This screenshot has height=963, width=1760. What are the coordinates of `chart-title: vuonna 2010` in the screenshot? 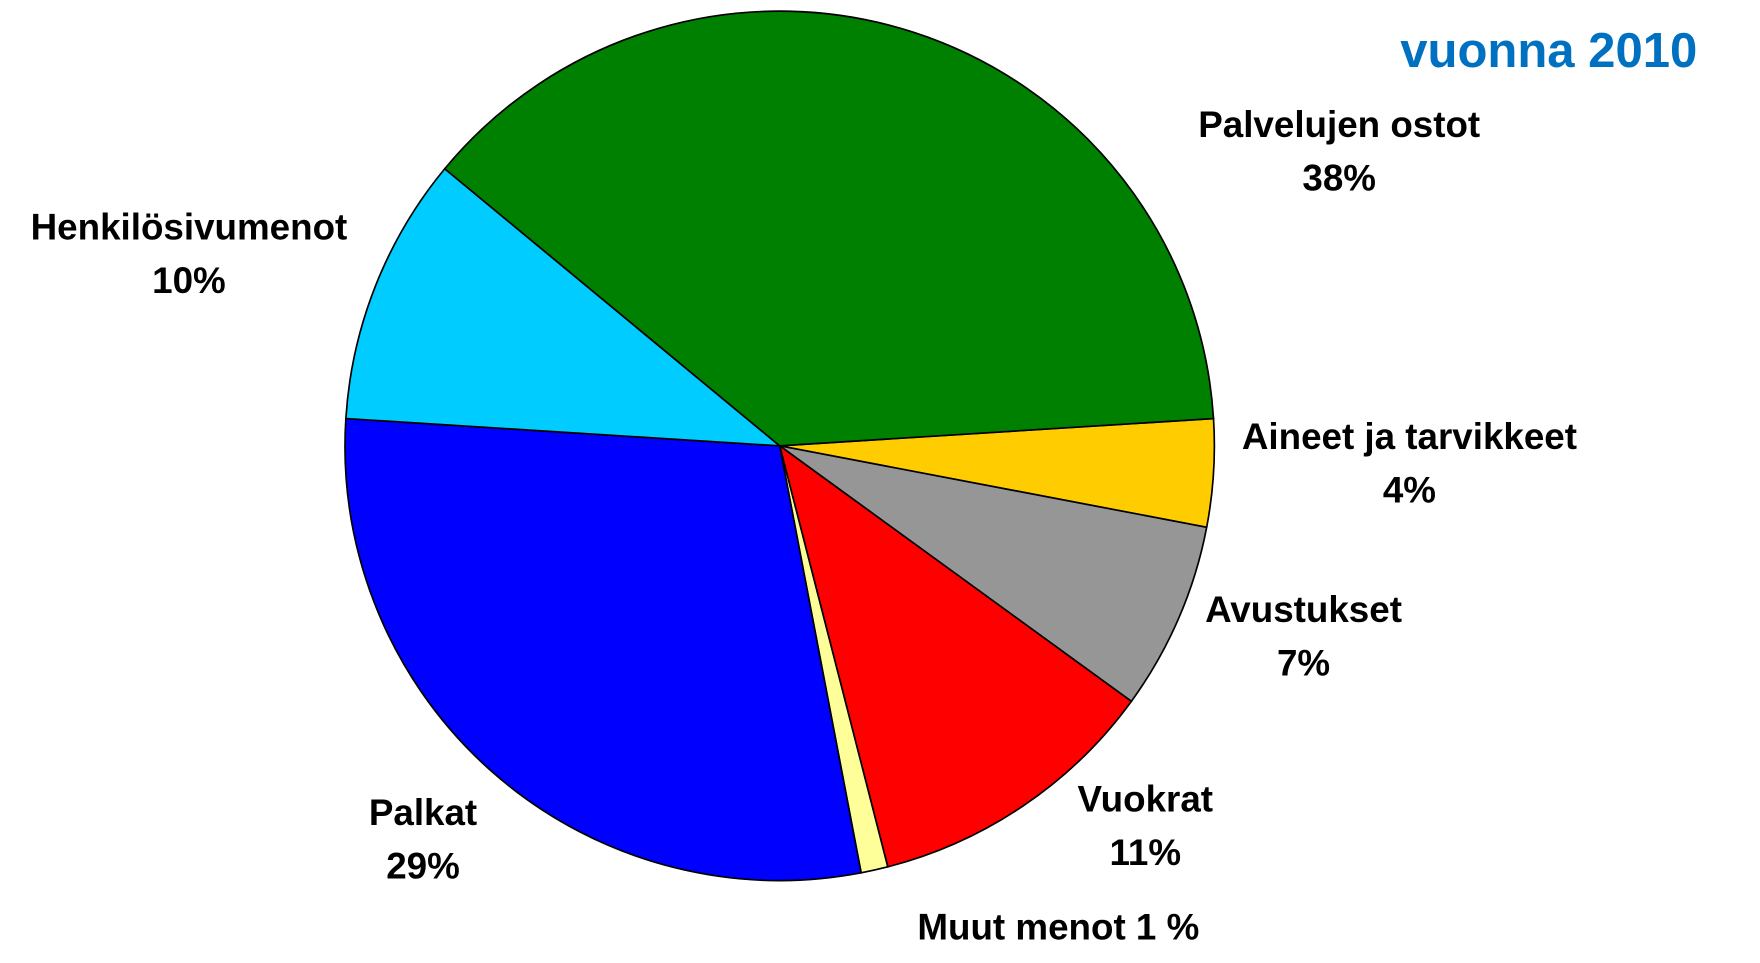 It's located at (1548, 51).